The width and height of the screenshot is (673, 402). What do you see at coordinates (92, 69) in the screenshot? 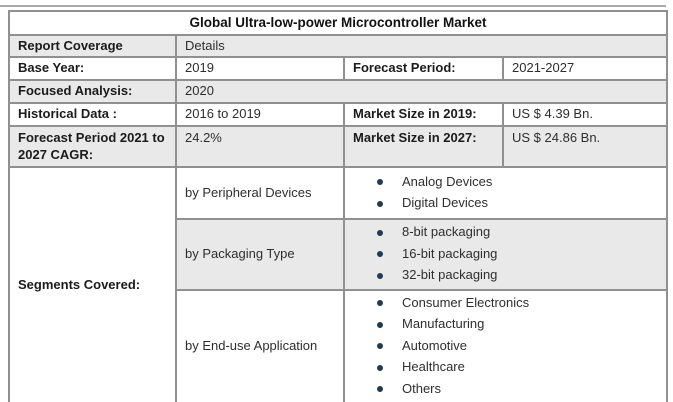
I see `cell-base-year-label: Base Year:` at bounding box center [92, 69].